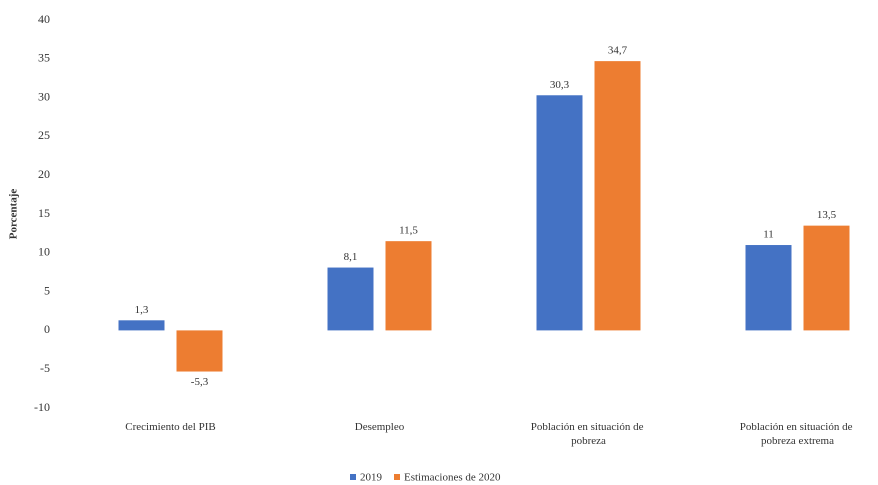 The width and height of the screenshot is (878, 485). I want to click on y-tick-label: 10, so click(44, 252).